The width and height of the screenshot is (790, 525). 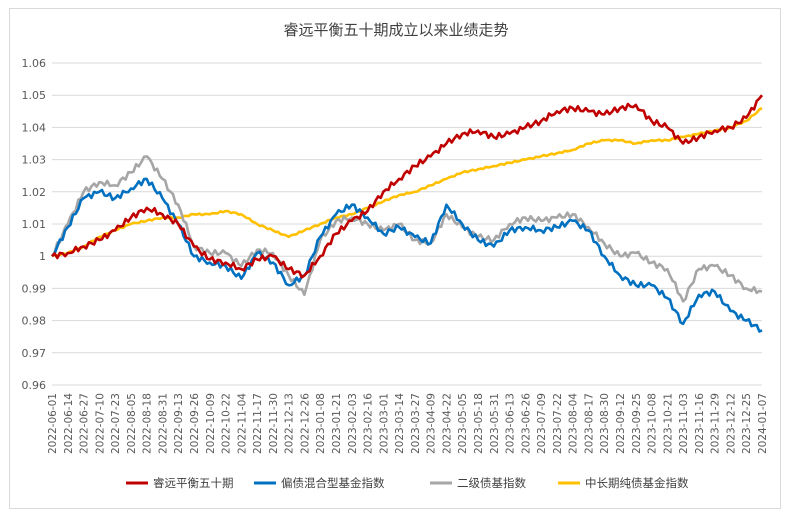 I want to click on y-tick-label: 1.01, so click(x=34, y=224).